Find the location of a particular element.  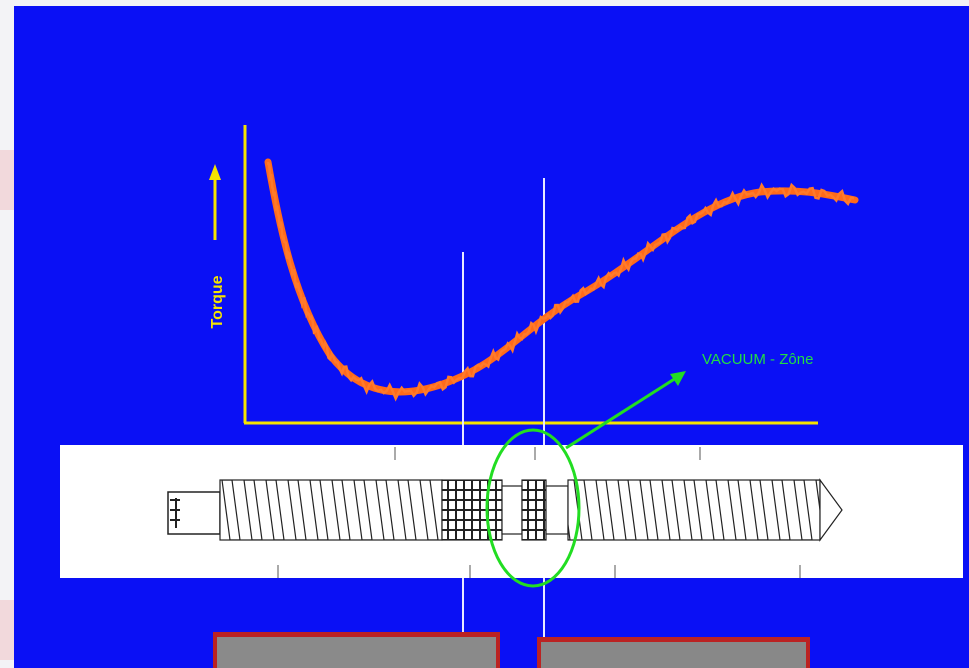

screw-ticks is located at coordinates (539, 512).